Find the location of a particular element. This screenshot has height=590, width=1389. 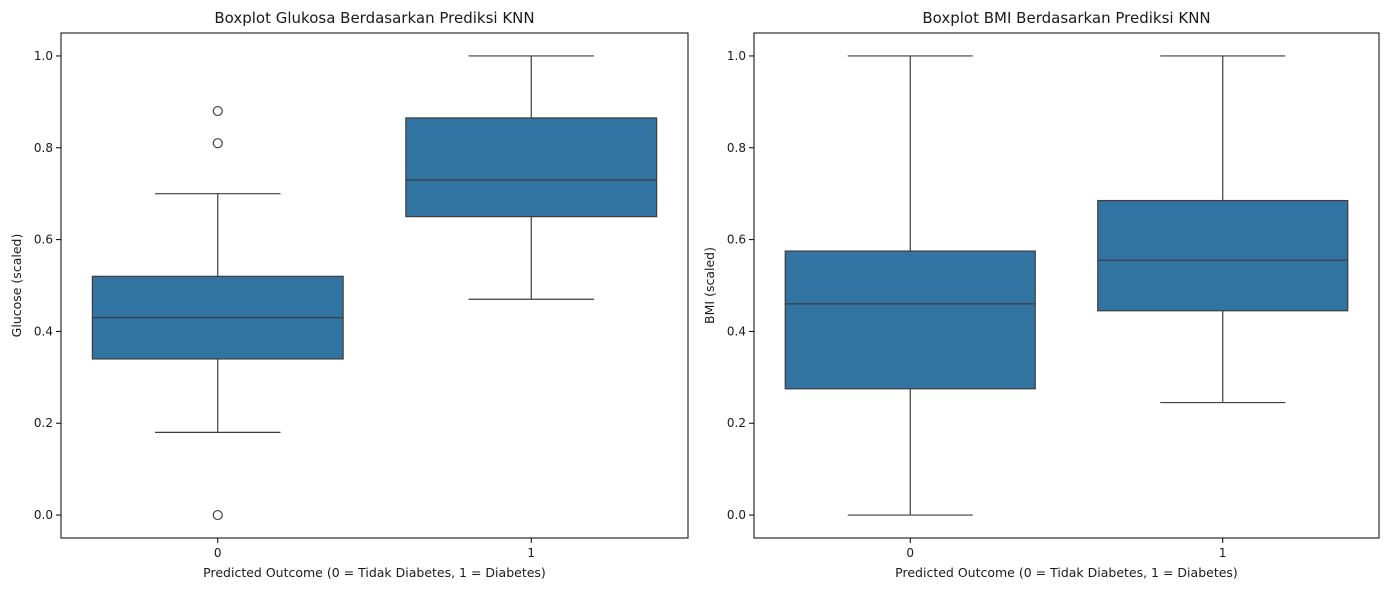

y-axis-label: BMI (scaled) is located at coordinates (709, 285).